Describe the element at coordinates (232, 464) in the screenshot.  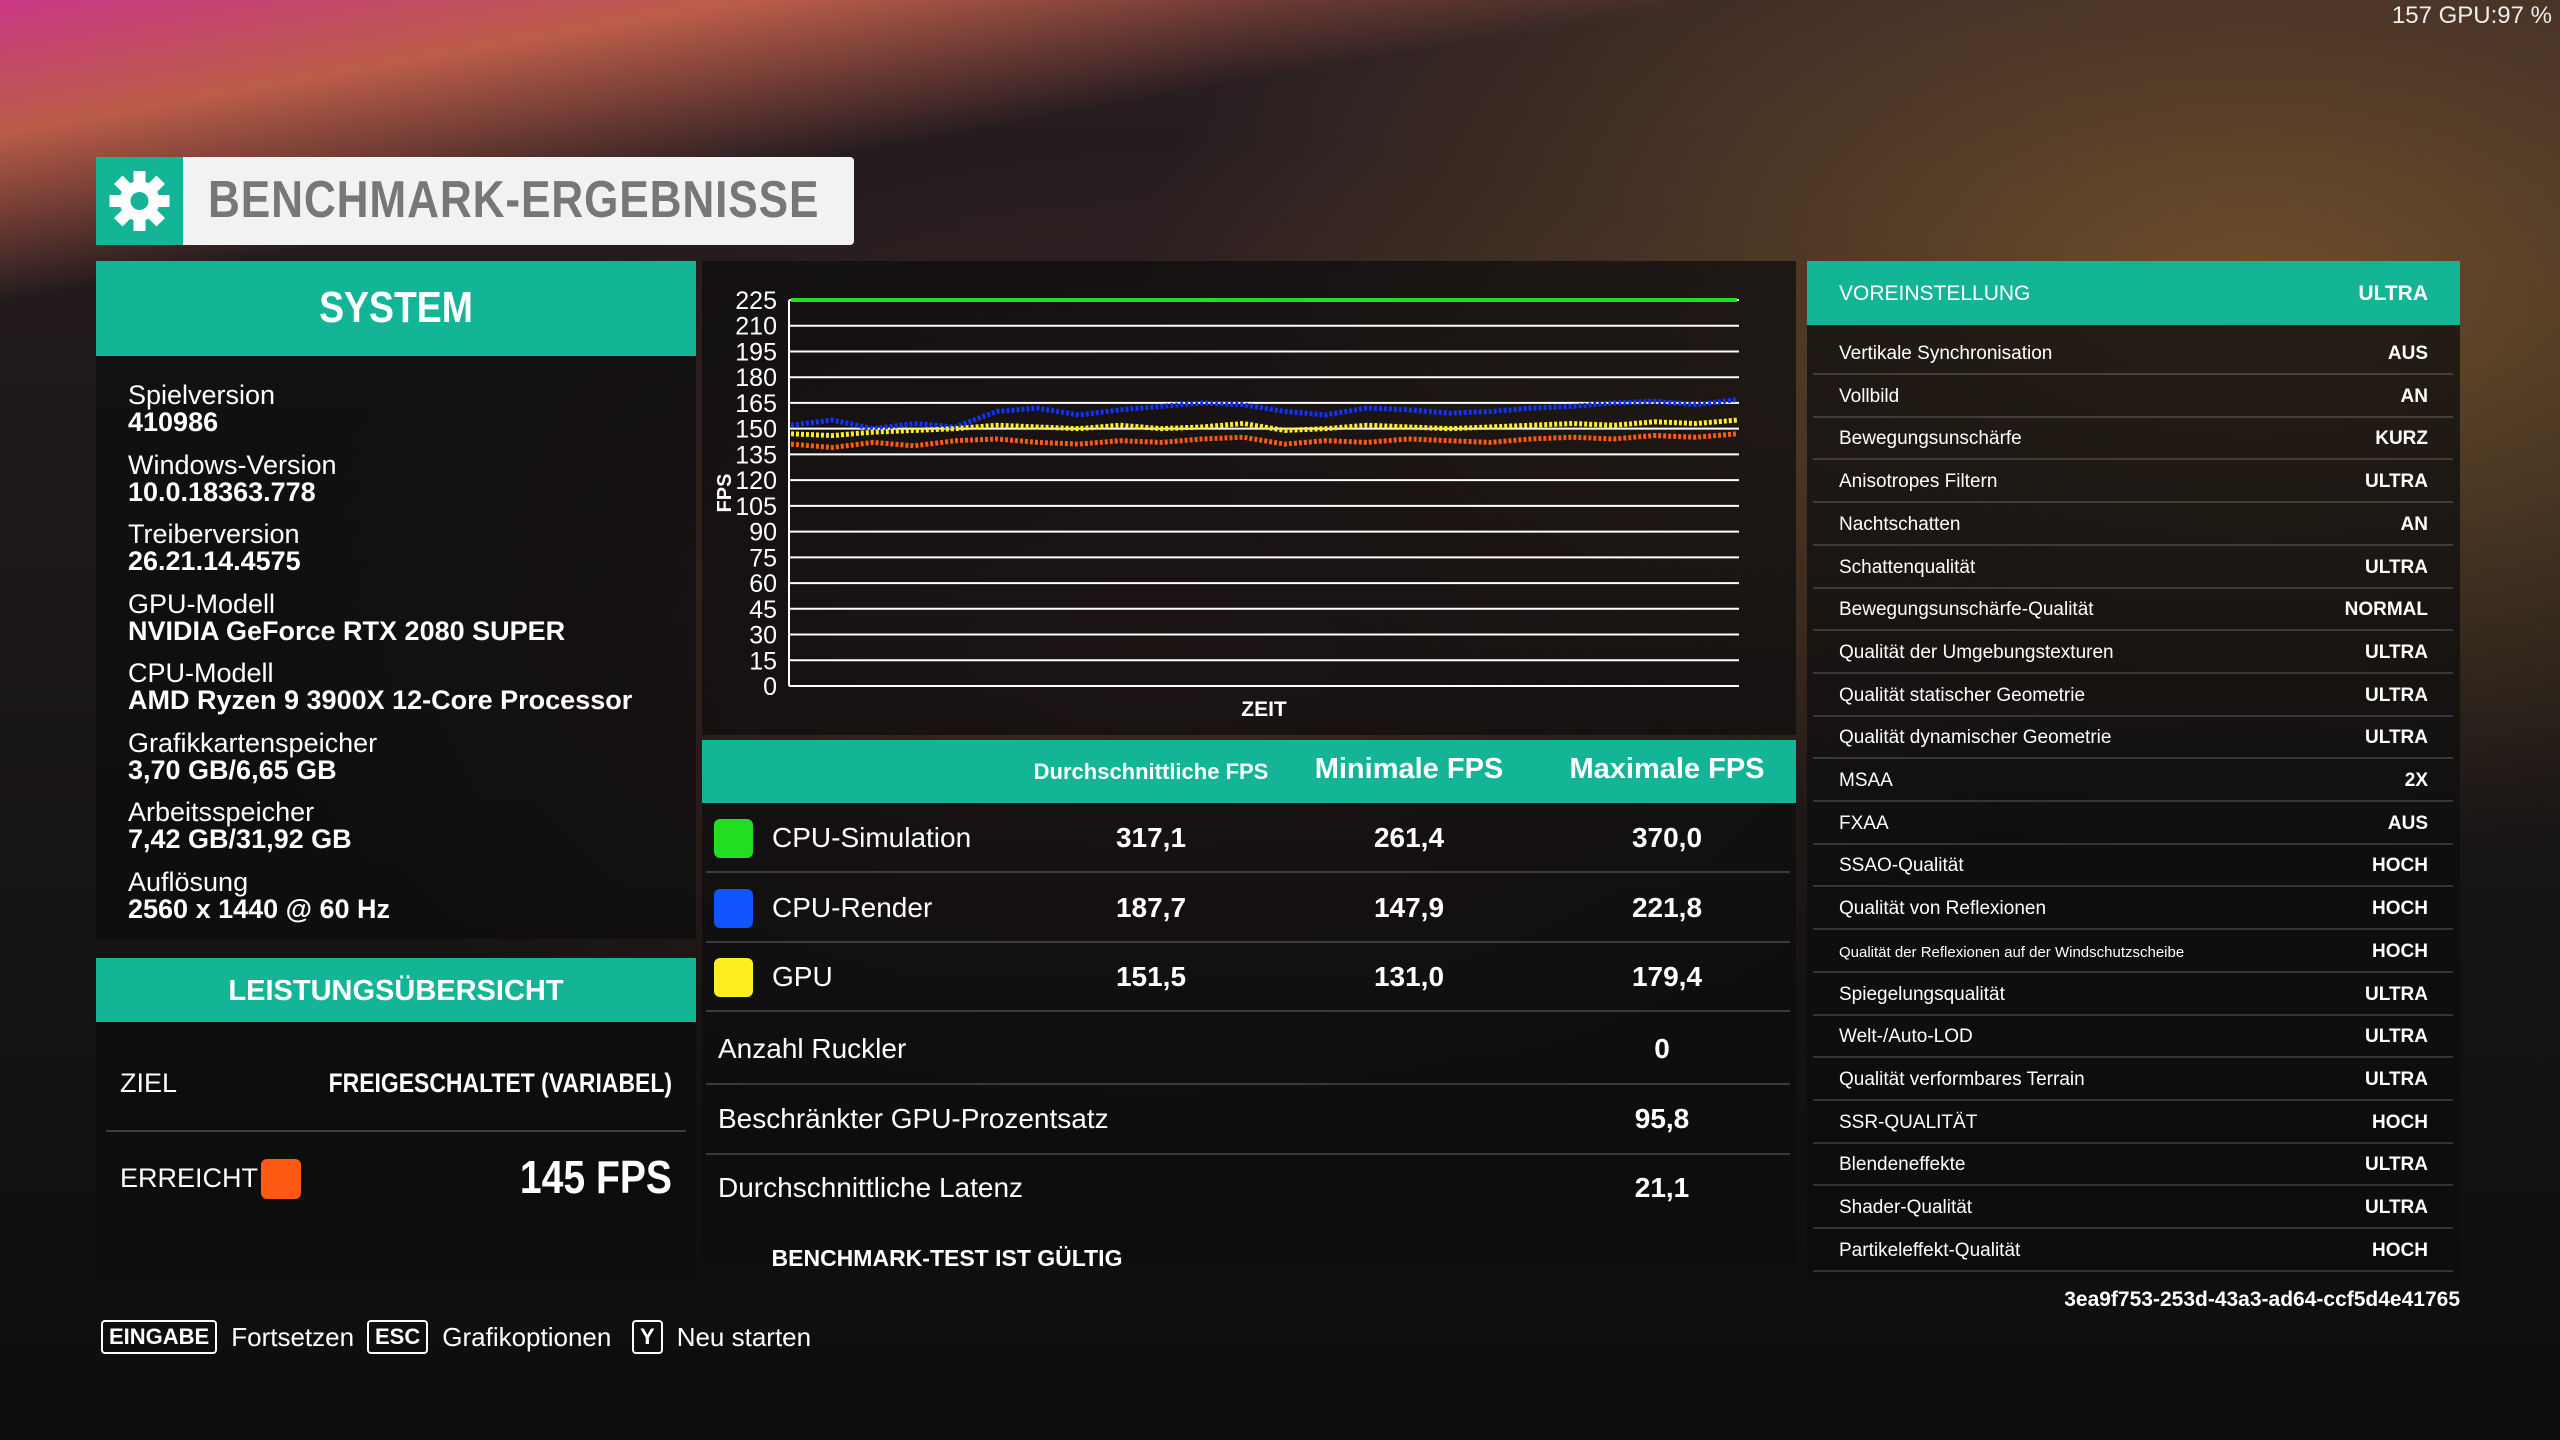
I see `system-label: Windows-Version` at that location.